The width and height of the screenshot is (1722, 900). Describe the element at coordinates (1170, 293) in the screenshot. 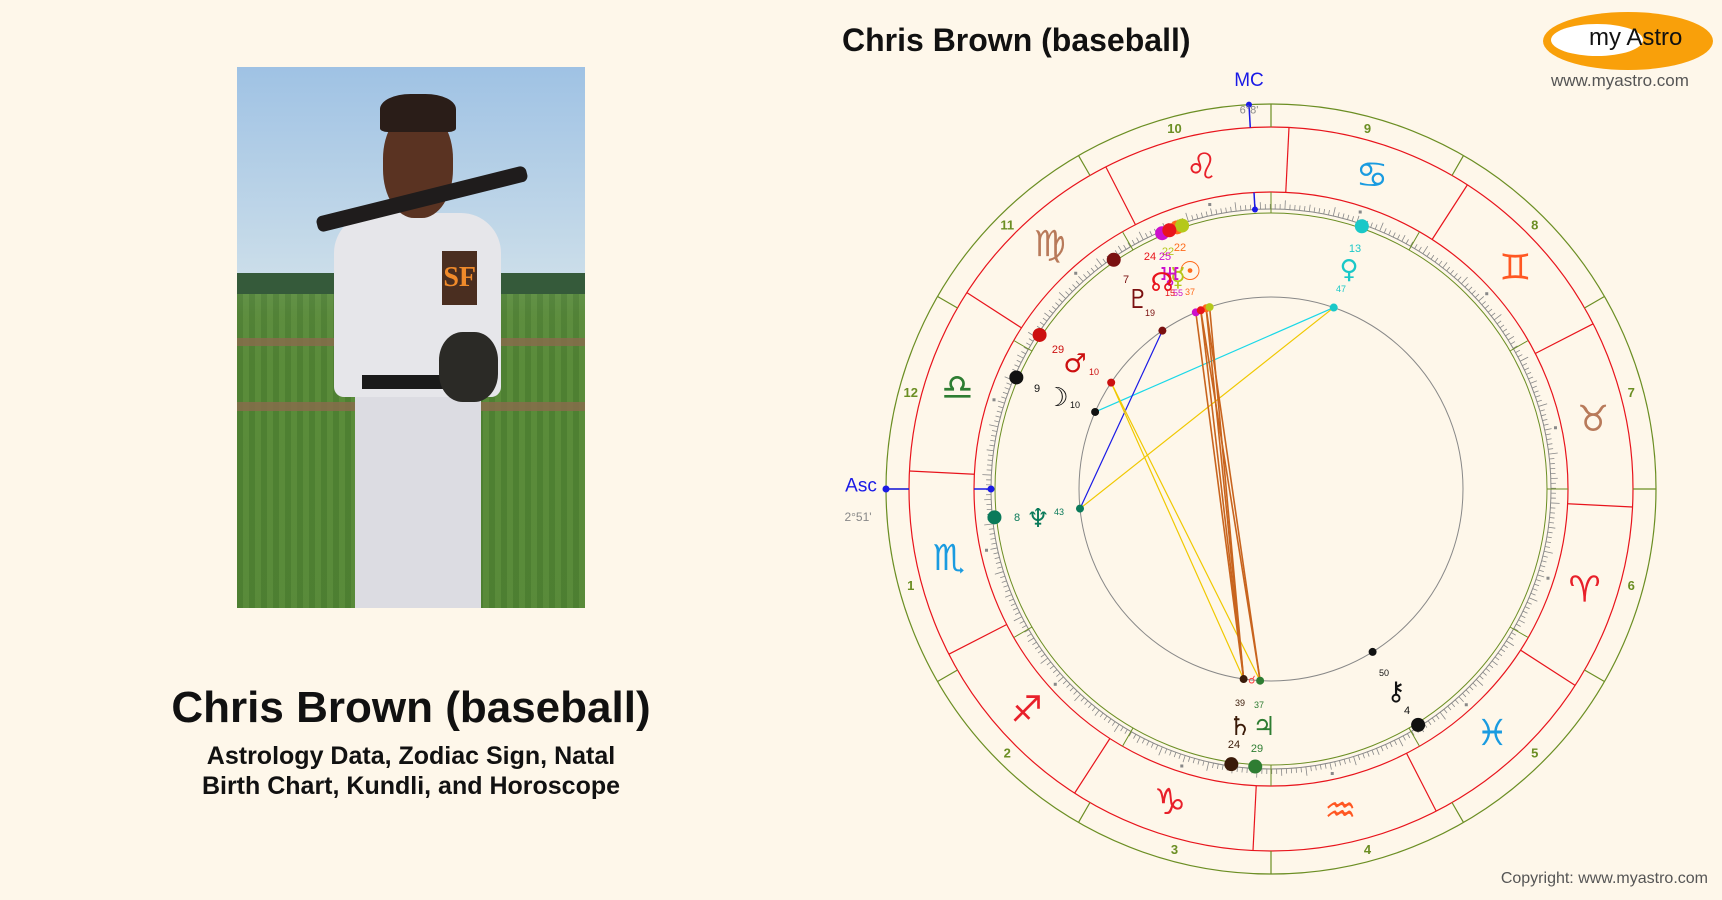

I see `north-node-minutes: 15` at that location.